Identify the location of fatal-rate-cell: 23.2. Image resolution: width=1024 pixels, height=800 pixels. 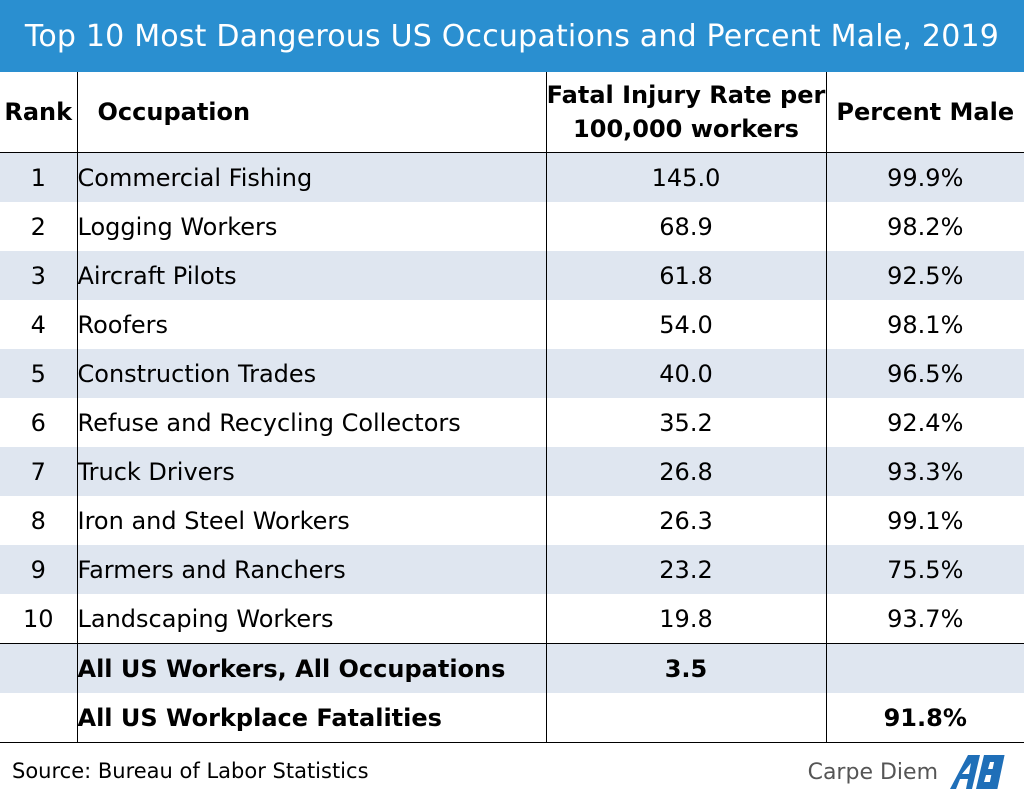
(686, 569).